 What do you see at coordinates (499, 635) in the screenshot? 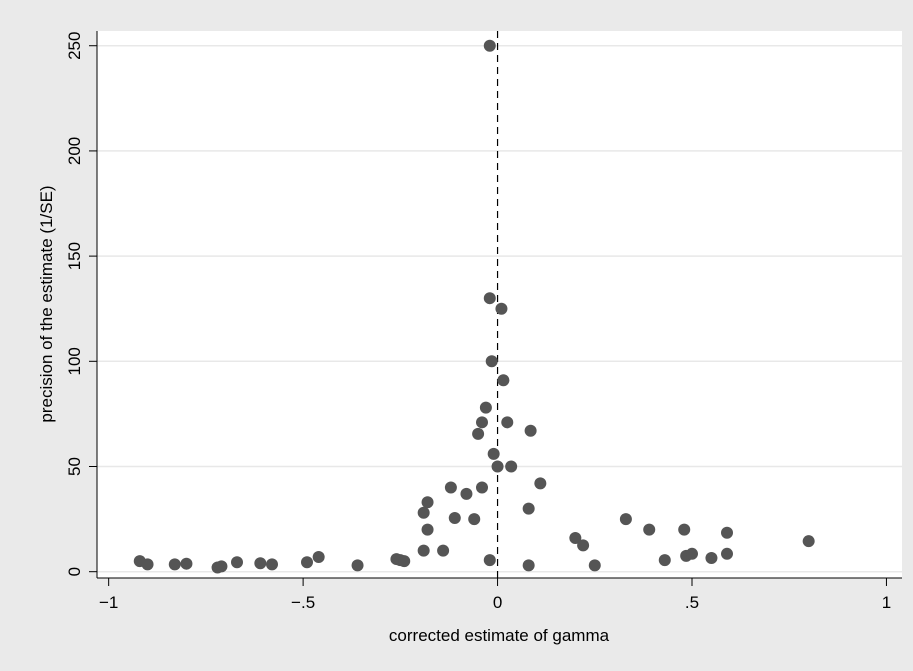
I see `x-axis-title: corrected estimate of gamma` at bounding box center [499, 635].